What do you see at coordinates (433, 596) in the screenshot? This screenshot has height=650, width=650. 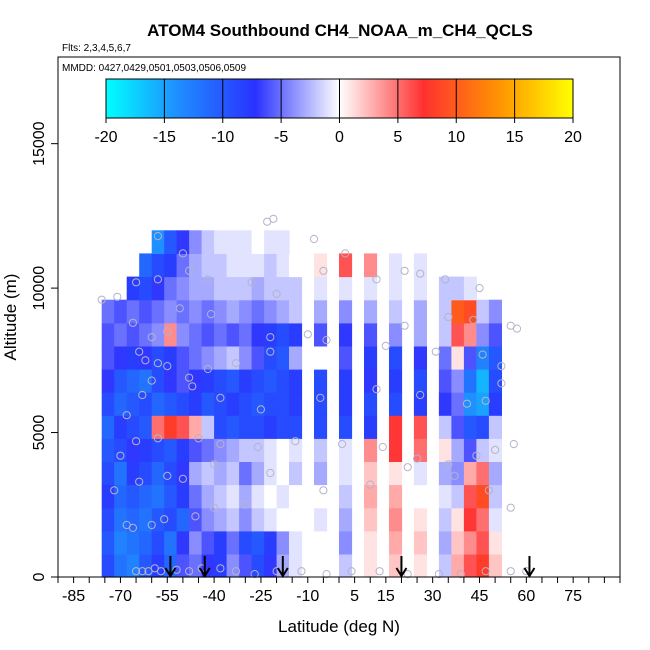 I see `x-tick-label: 30` at bounding box center [433, 596].